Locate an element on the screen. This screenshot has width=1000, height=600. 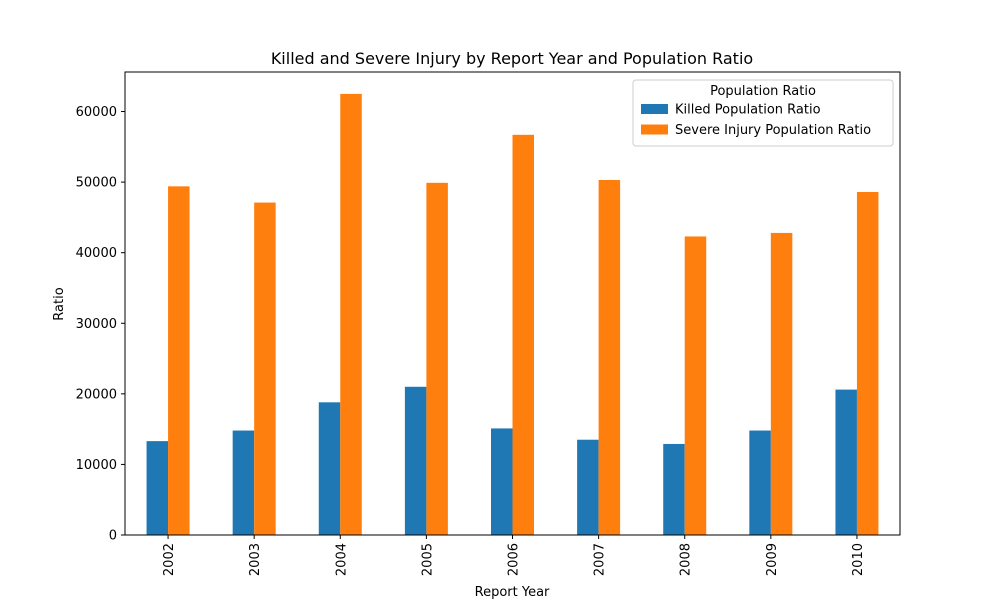
x-tick-label-2003: 2003 is located at coordinates (255, 559).